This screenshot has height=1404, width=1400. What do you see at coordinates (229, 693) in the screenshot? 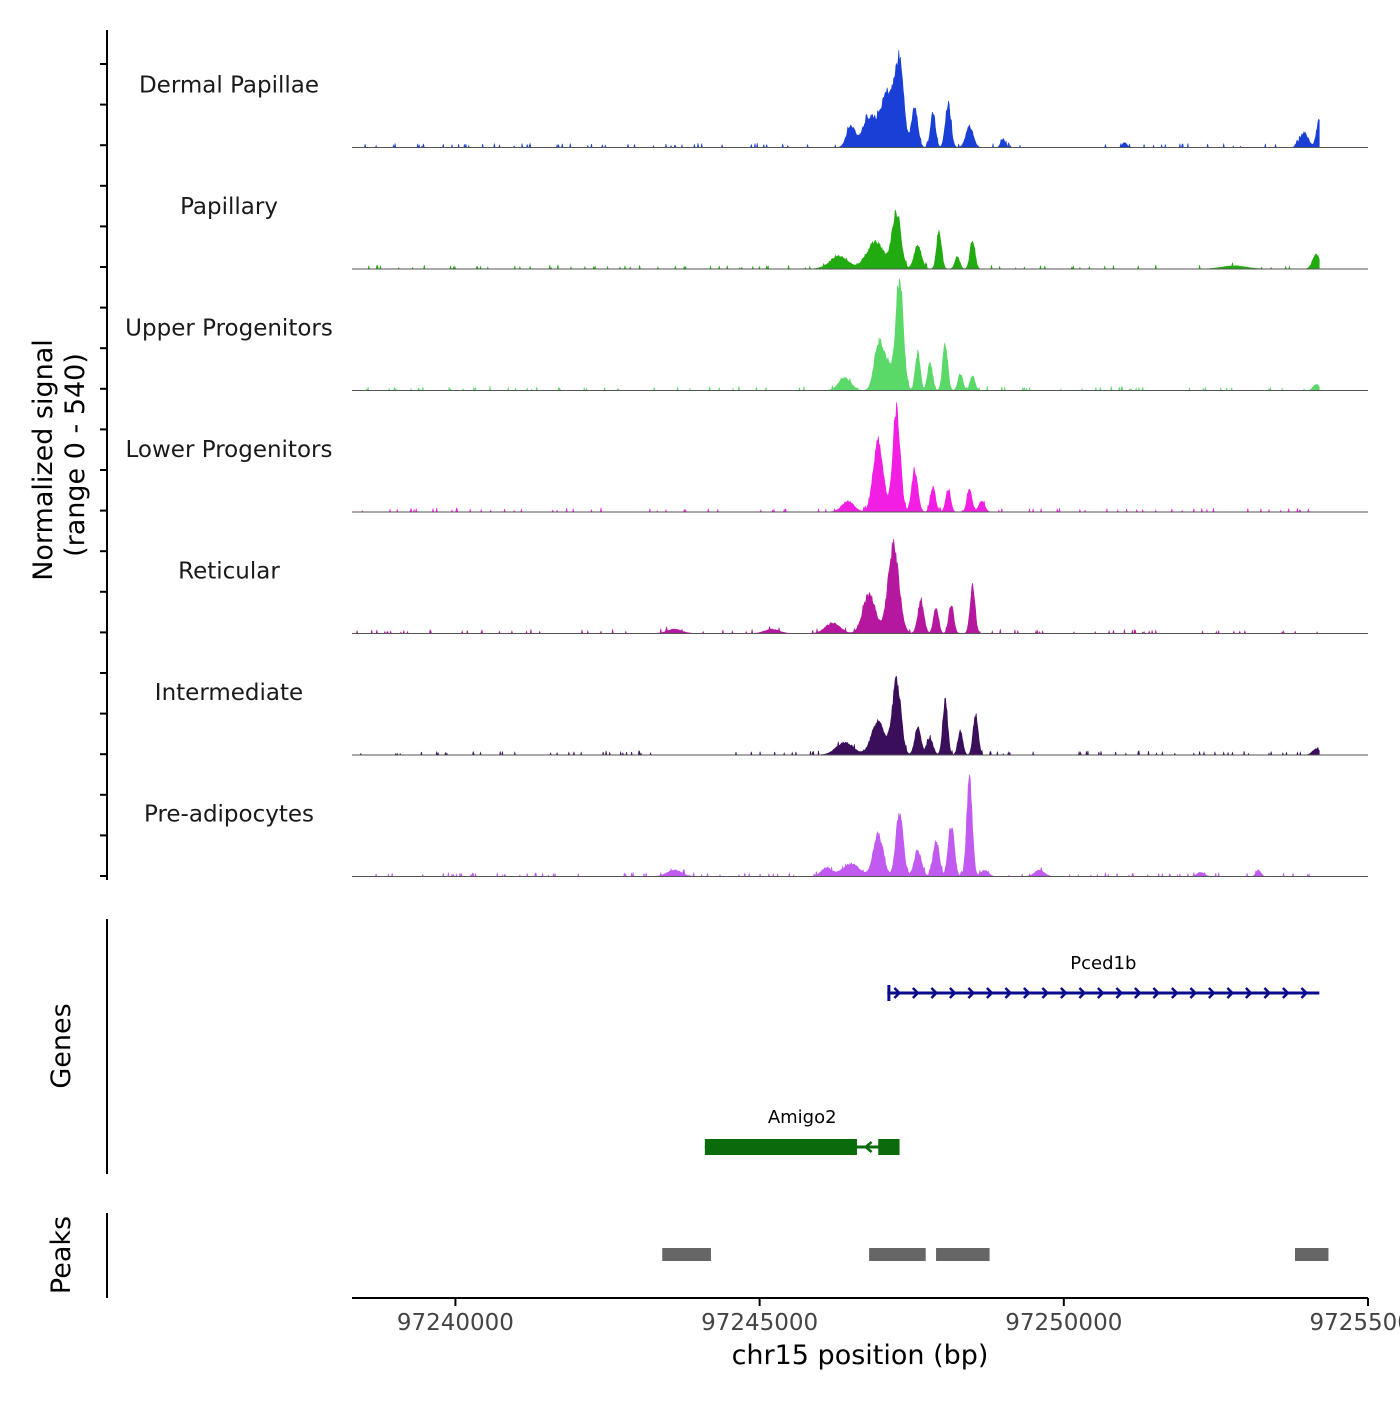
I see `track-label: Intermediate` at bounding box center [229, 693].